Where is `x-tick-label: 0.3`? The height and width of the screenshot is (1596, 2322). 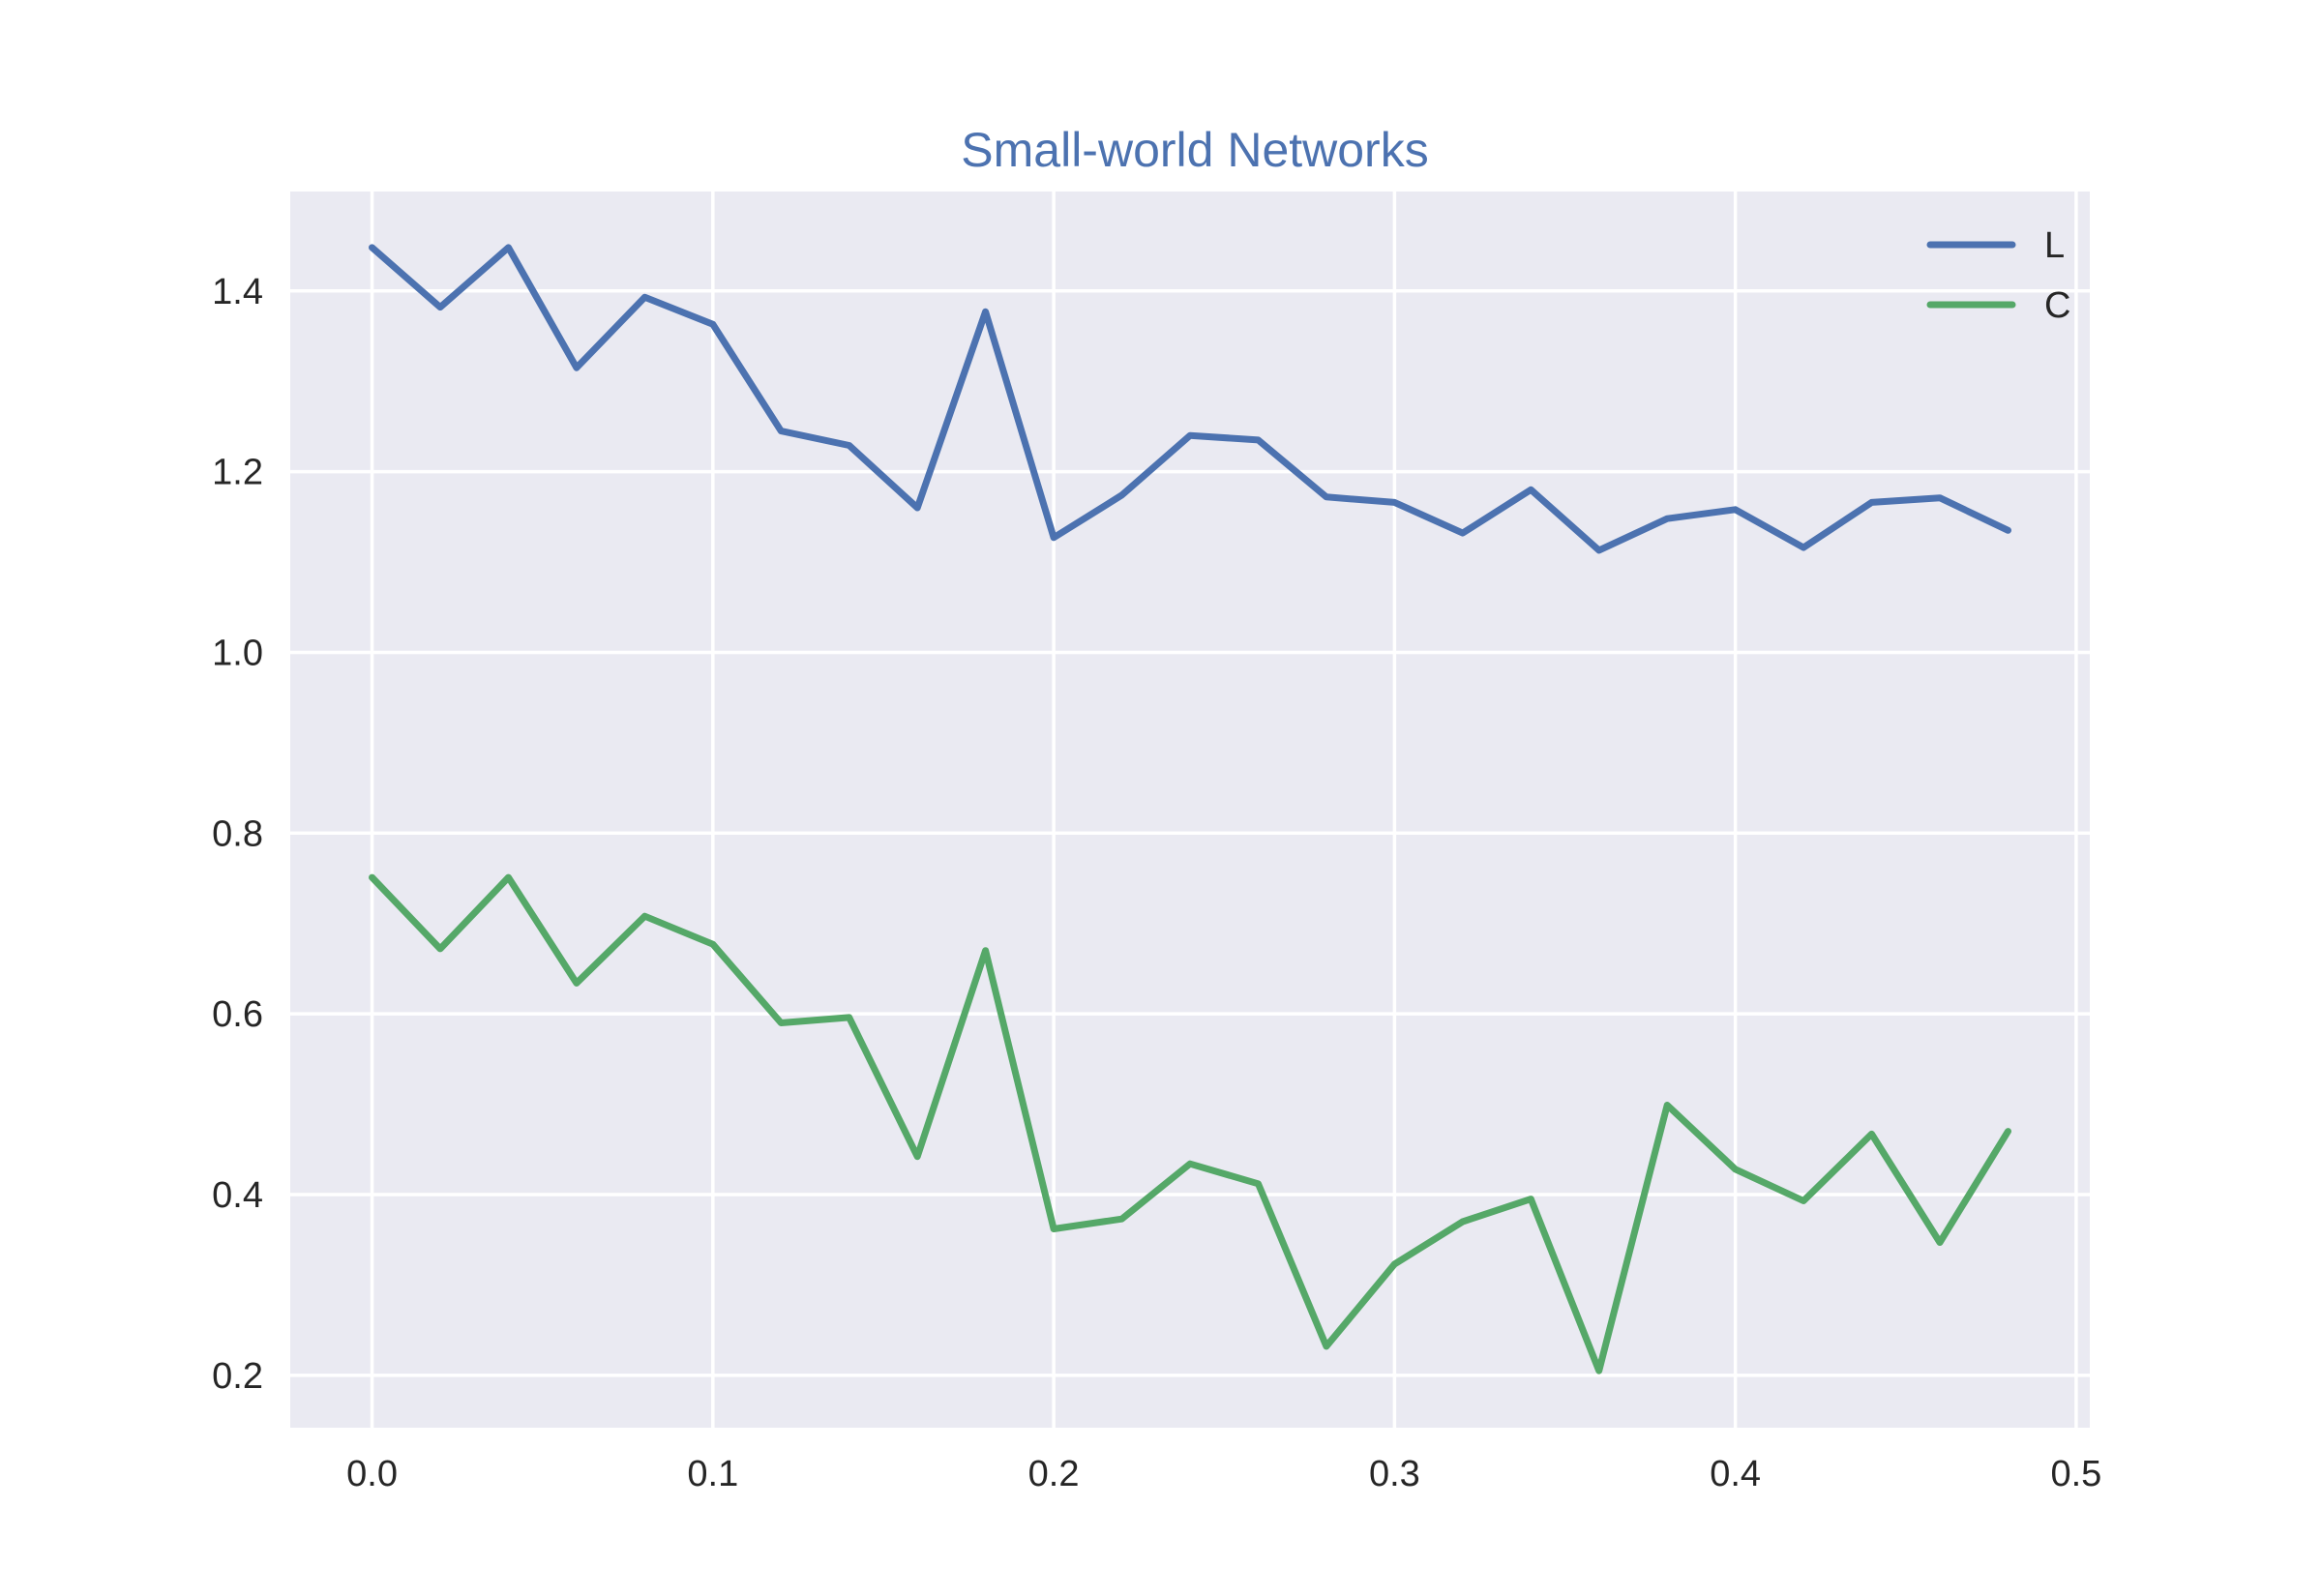
x-tick-label: 0.3 is located at coordinates (1394, 1474).